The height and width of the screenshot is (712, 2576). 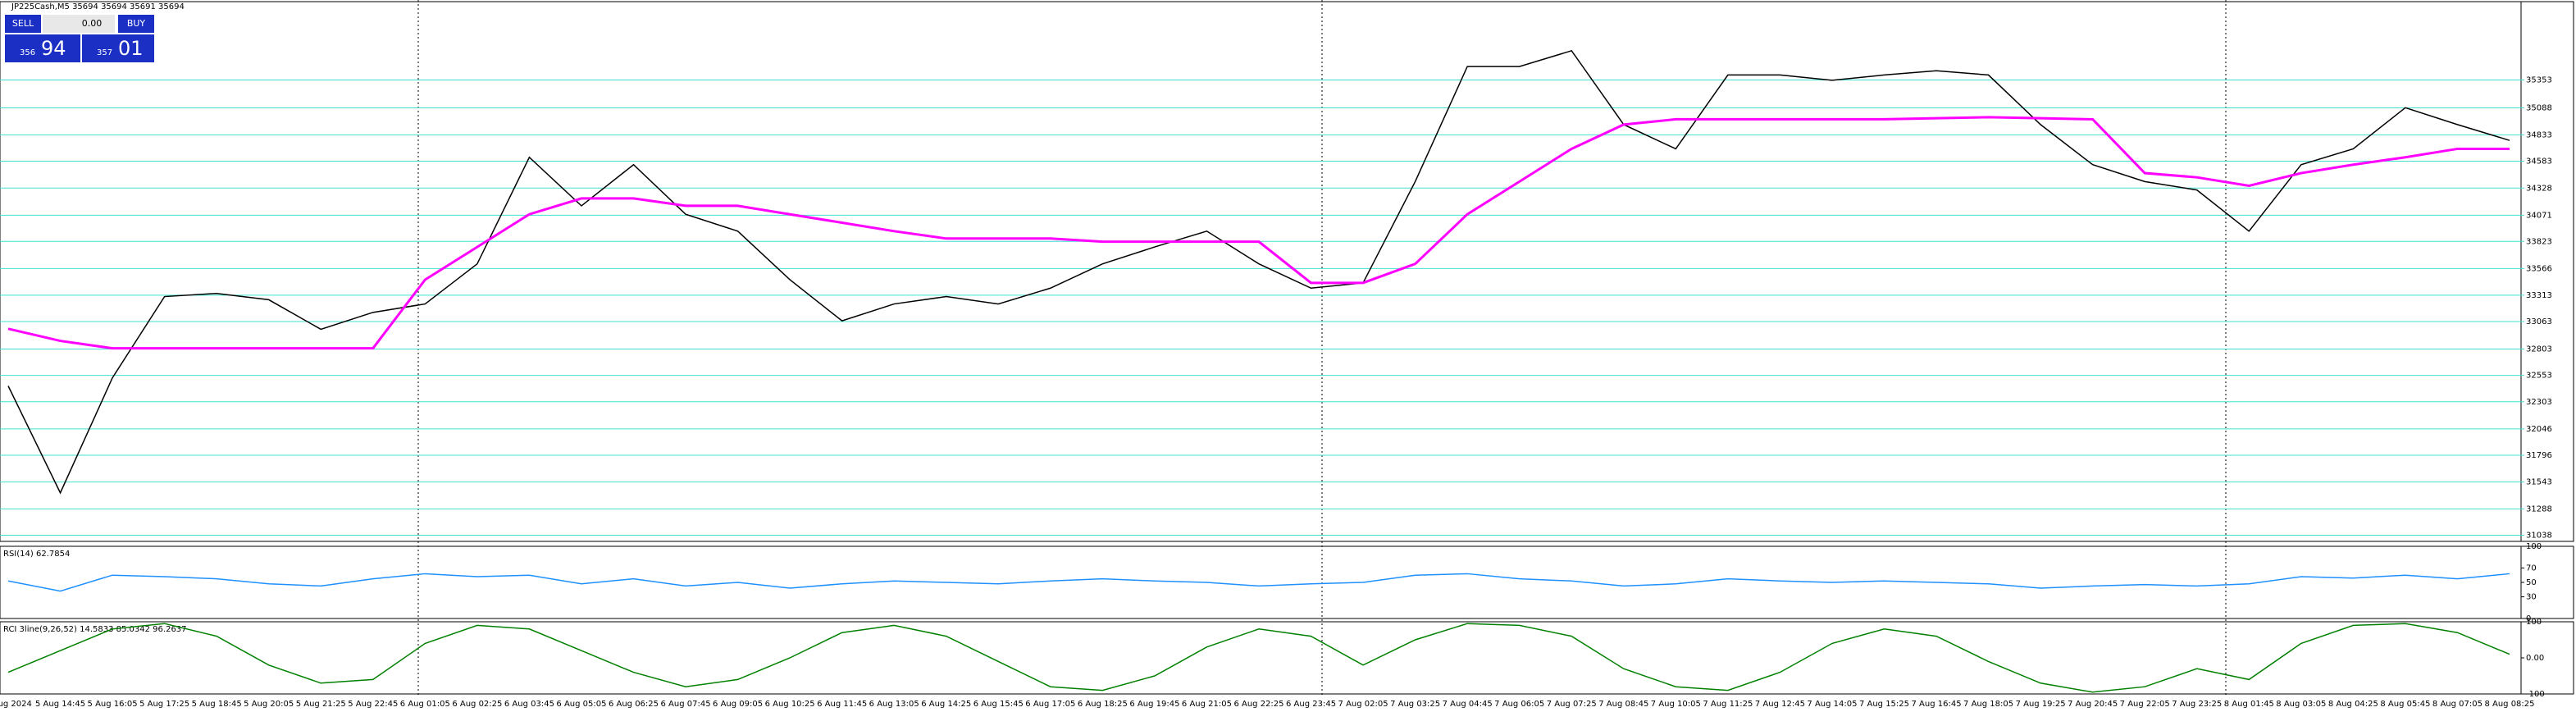 I want to click on x-tick-label: 5 Aug 16:05, so click(x=113, y=704).